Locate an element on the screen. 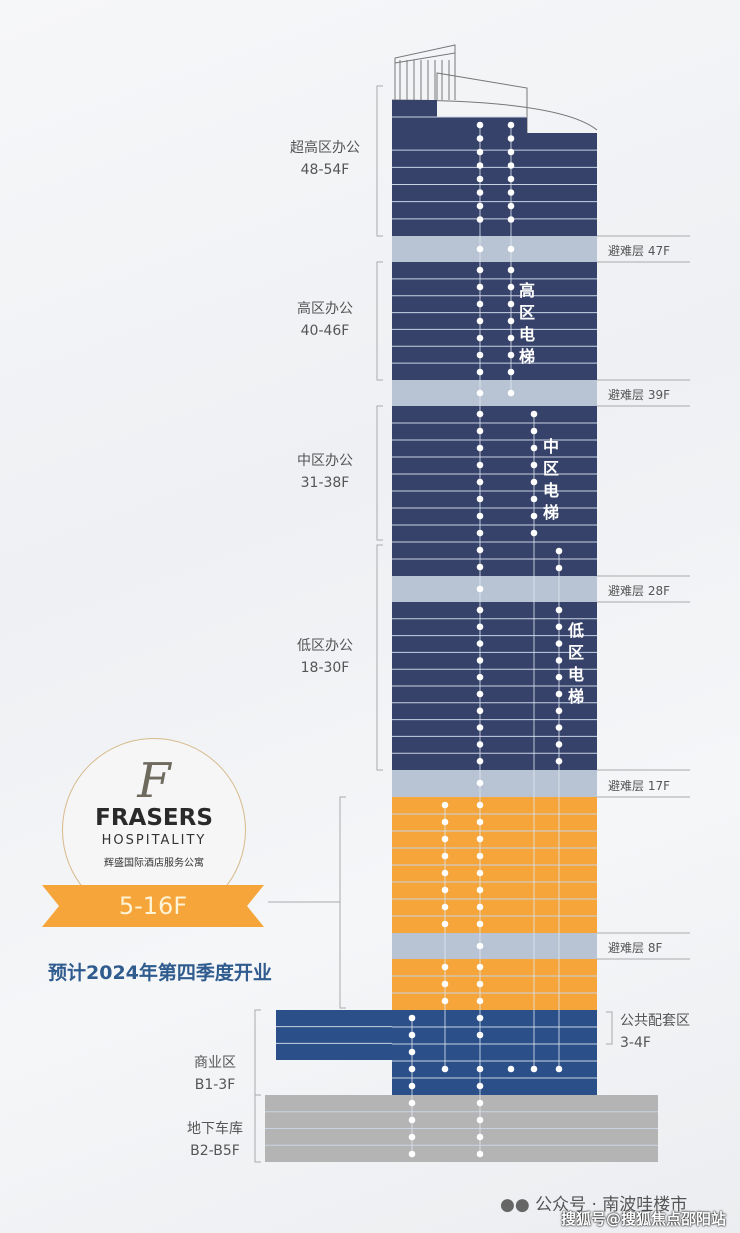 The image size is (740, 1233). elevator-label-mid: 中区电梯 is located at coordinates (550, 479).